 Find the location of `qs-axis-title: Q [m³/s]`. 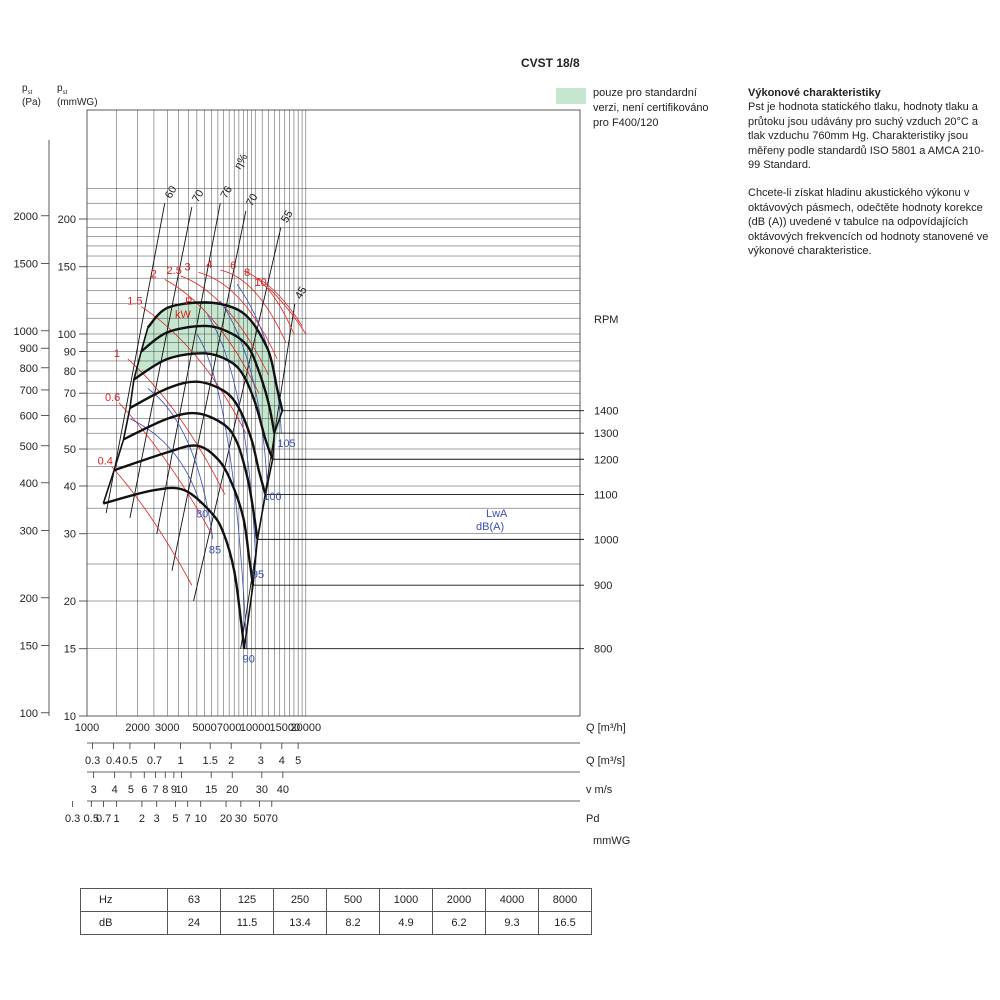

qs-axis-title: Q [m³/s] is located at coordinates (605, 761).